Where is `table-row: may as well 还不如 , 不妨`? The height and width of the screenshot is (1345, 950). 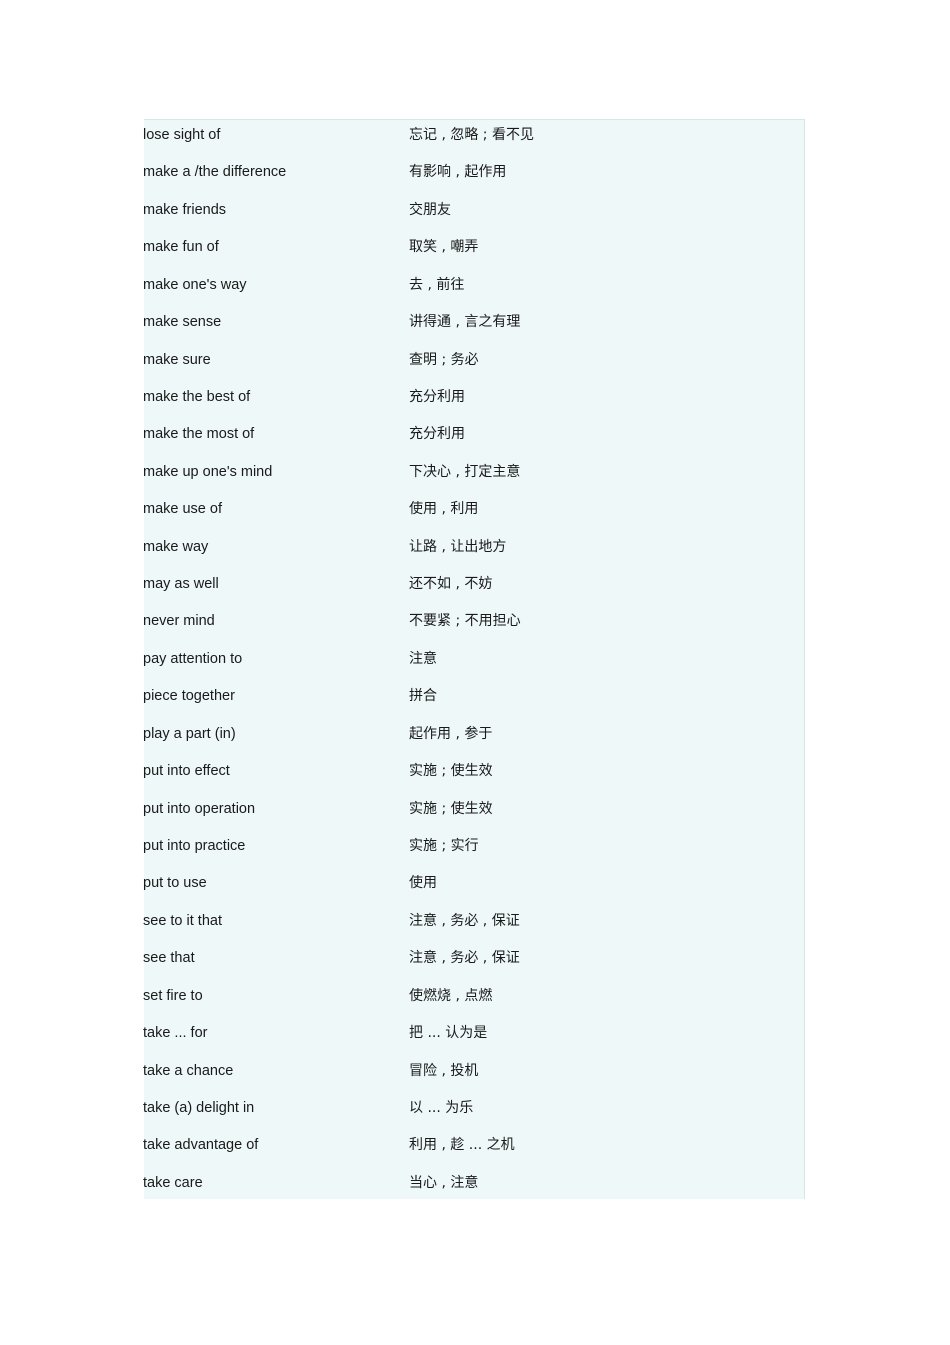
table-row: may as well 还不如 , 不妨 is located at coordinates (474, 584).